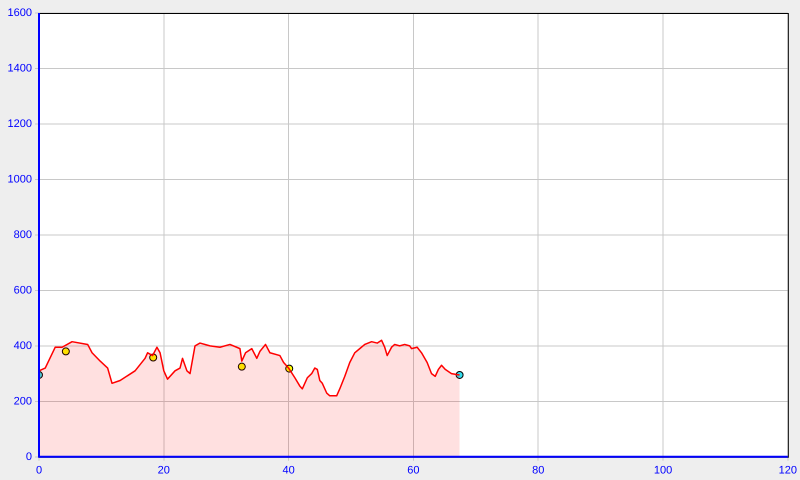 The width and height of the screenshot is (800, 480). I want to click on y-tick-label: 1600, so click(20, 13).